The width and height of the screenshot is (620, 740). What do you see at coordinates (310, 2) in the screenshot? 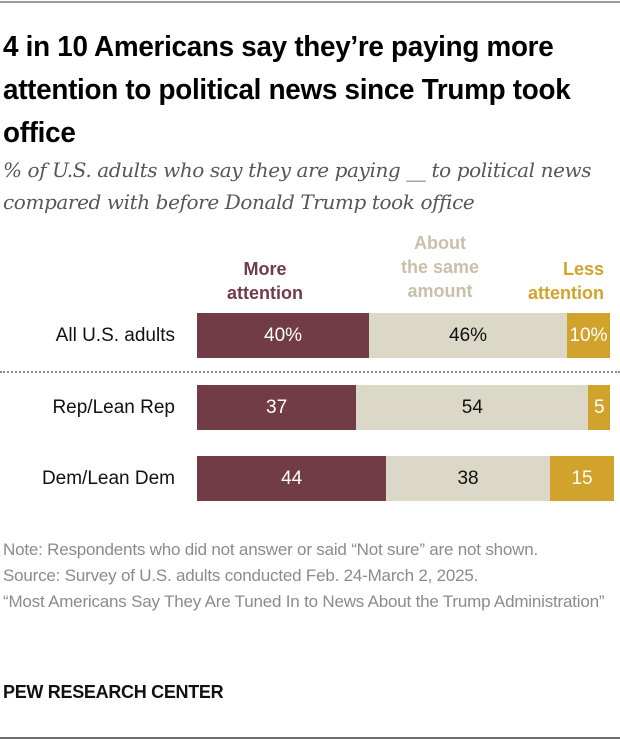
I see `top-rule` at bounding box center [310, 2].